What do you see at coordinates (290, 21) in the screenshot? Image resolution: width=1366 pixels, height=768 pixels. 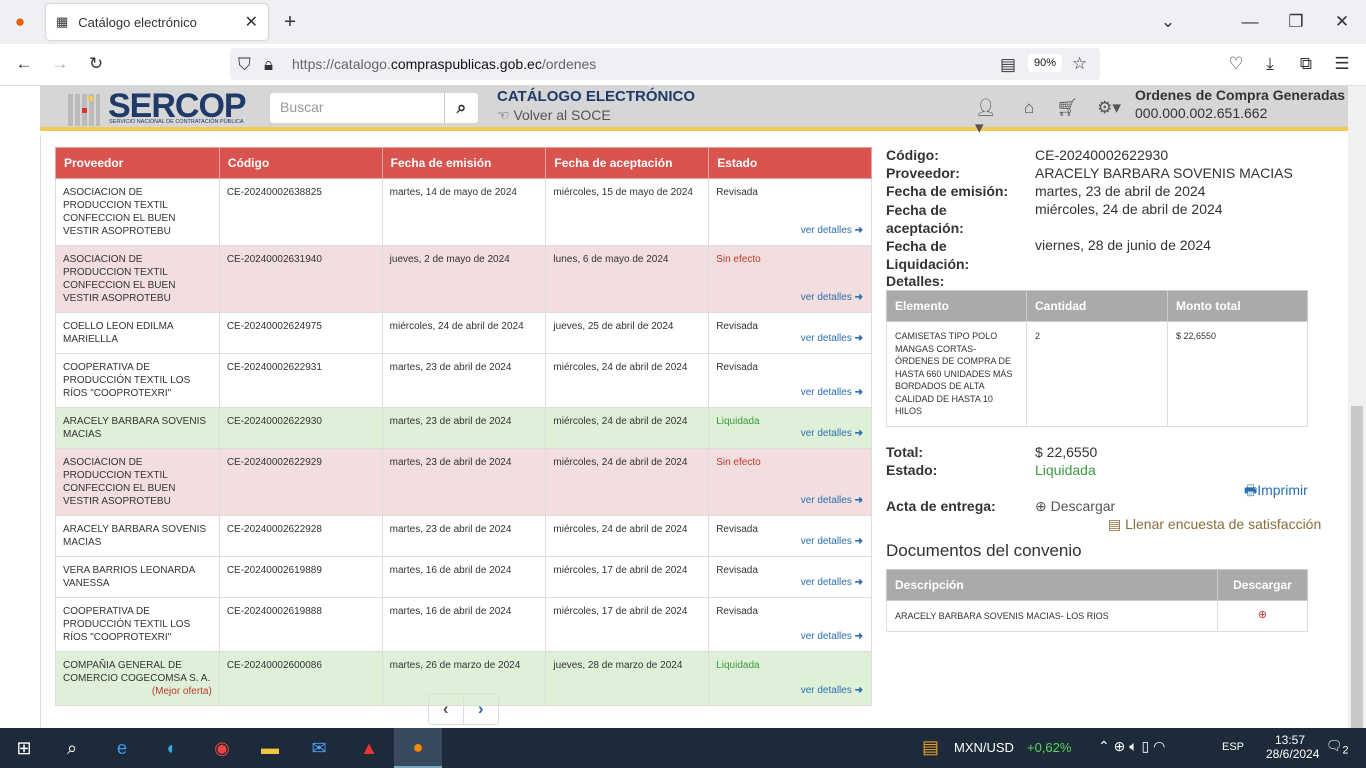 I see `new-tab-icon: +` at bounding box center [290, 21].